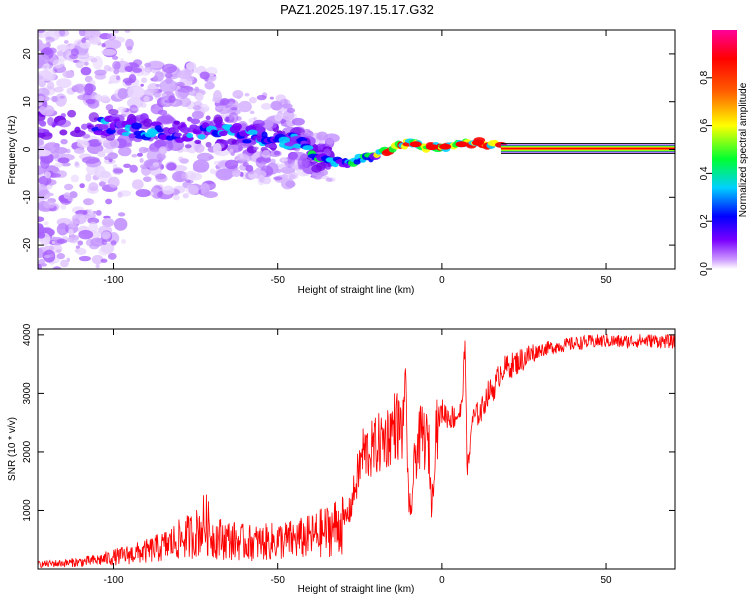  Describe the element at coordinates (704, 125) in the screenshot. I see `colorbar-tick-label: 0.6` at that location.